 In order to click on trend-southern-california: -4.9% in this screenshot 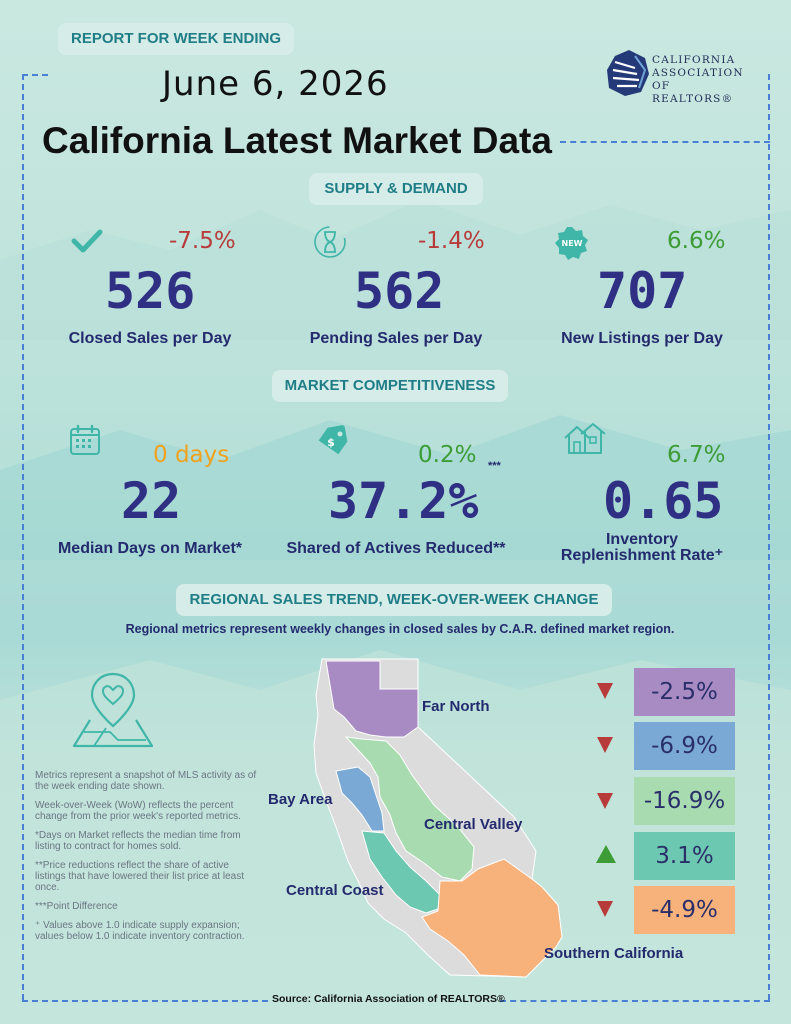, I will do `click(684, 910)`.